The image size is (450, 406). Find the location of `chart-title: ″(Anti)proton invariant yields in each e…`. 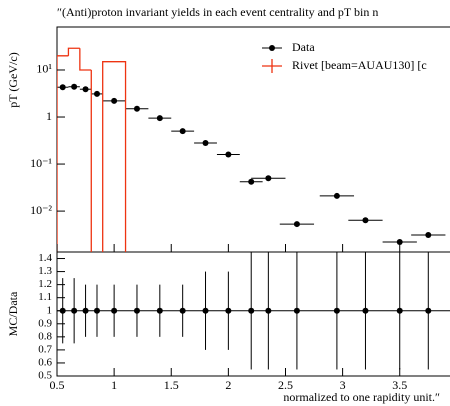

chart-title: ″(Anti)proton invariant yields in each e… is located at coordinates (217, 12).